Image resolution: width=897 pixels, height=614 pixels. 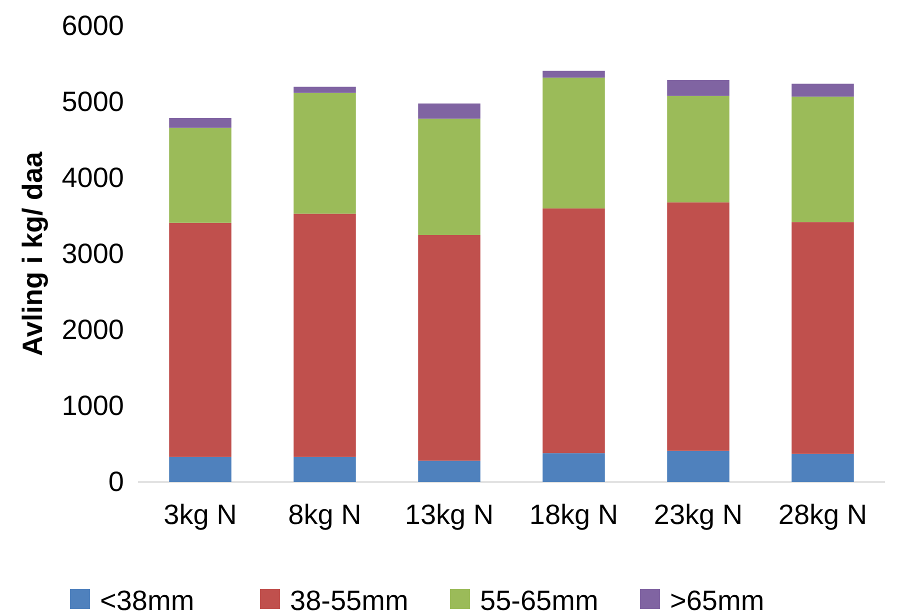 What do you see at coordinates (93, 329) in the screenshot?
I see `y-tick-label: 2000` at bounding box center [93, 329].